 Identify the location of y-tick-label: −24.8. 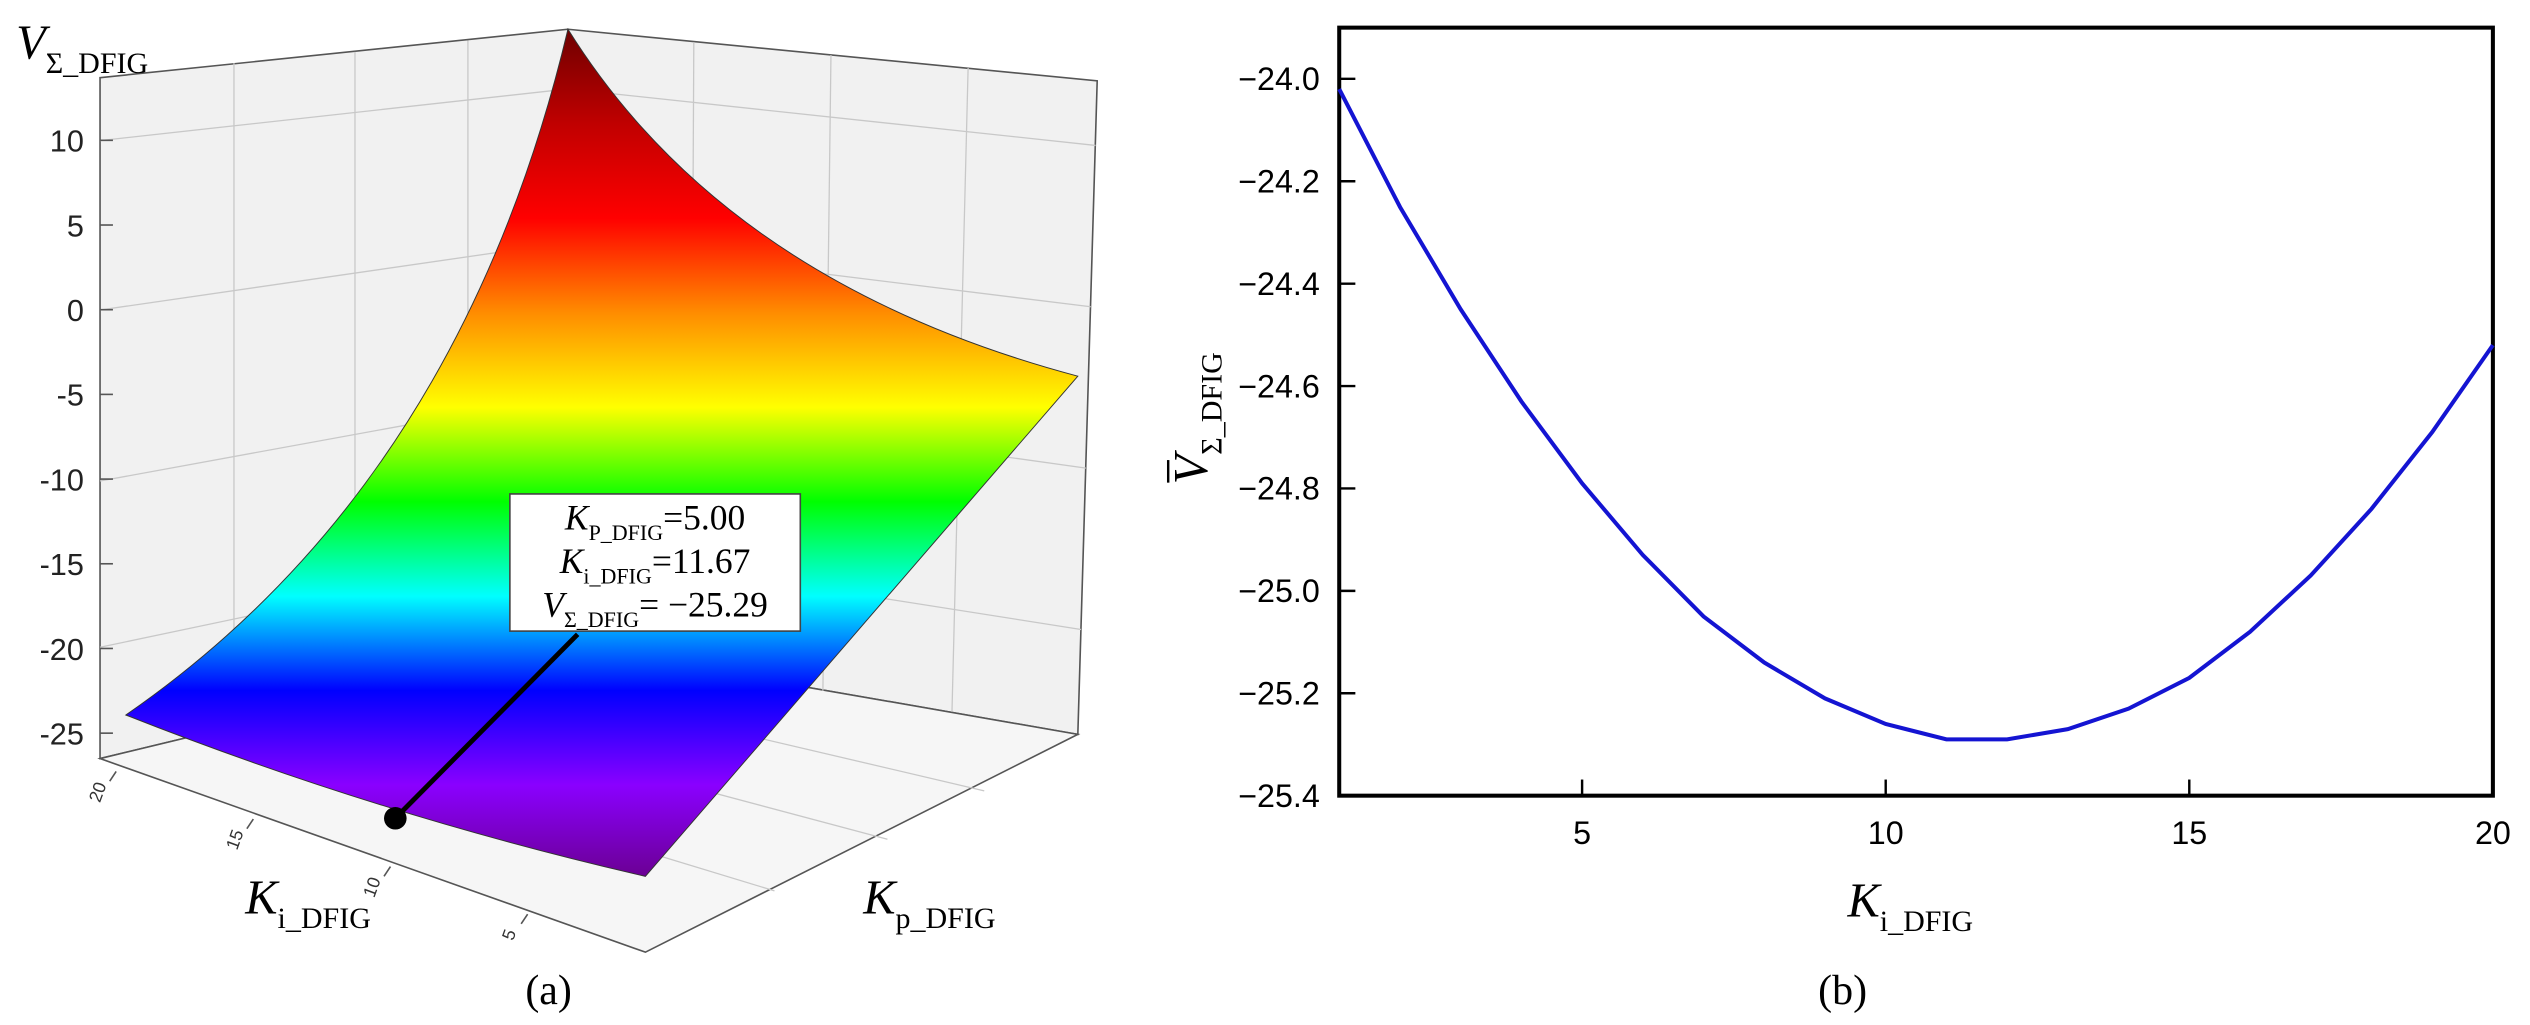
(1279, 489).